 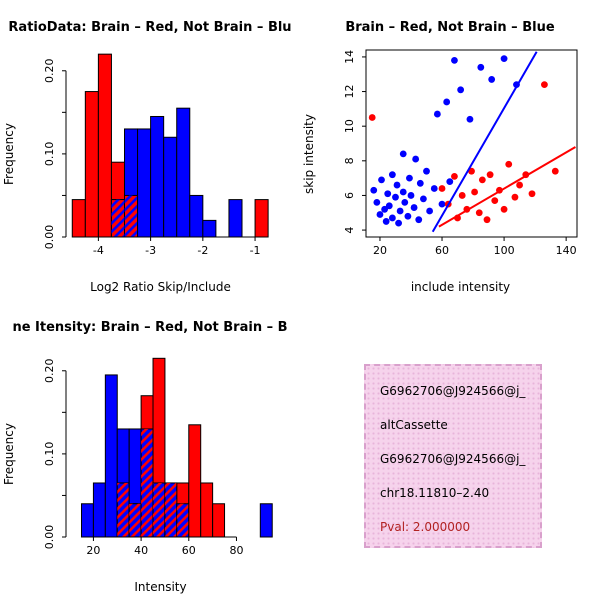 I want to click on svg-text: 80, so click(x=236, y=550).